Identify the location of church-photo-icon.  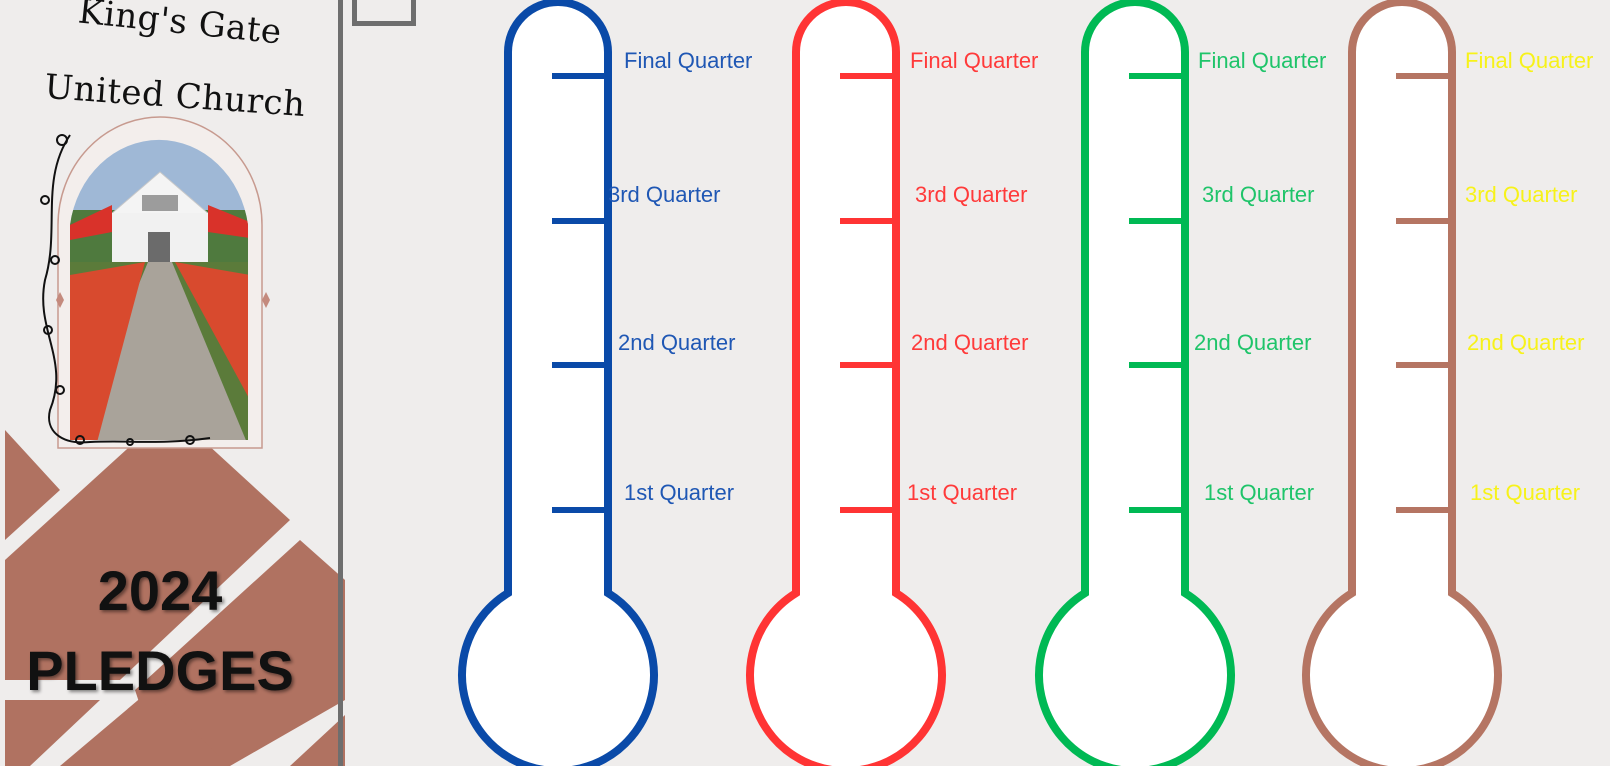
(159, 289).